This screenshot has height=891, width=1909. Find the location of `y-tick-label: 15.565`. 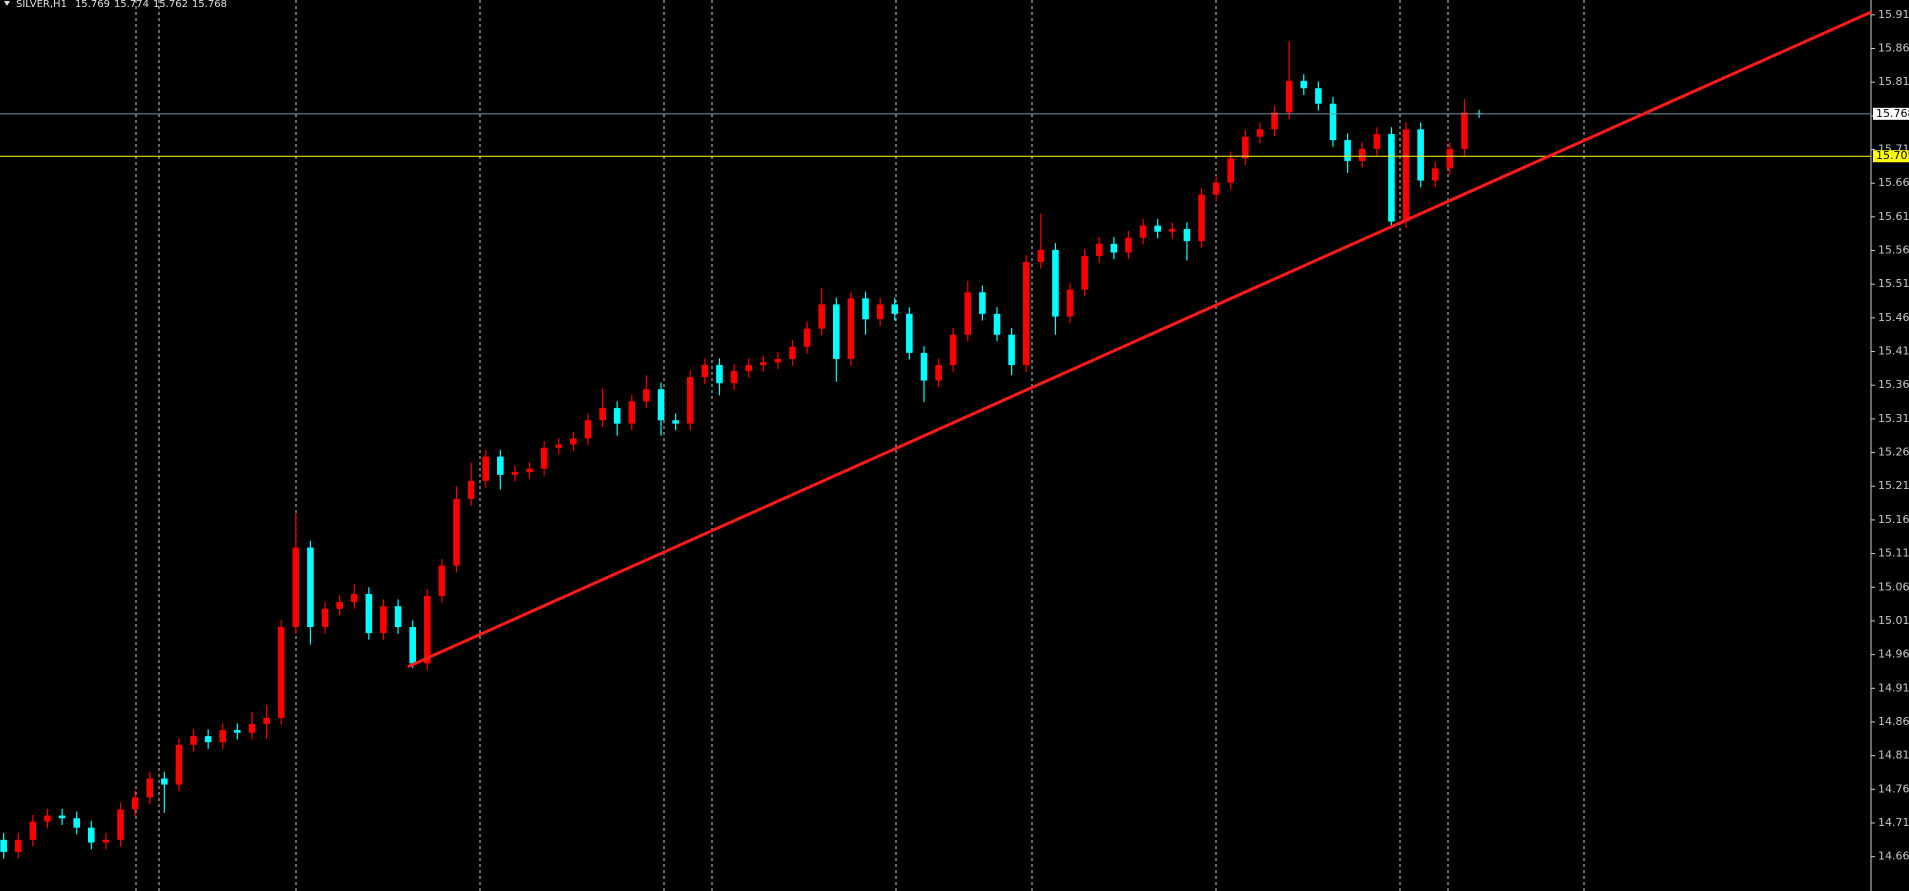

y-tick-label: 15.565 is located at coordinates (1893, 250).